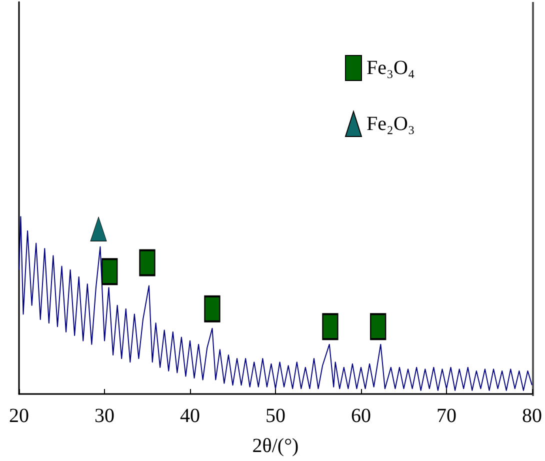 The width and height of the screenshot is (545, 461). Describe the element at coordinates (19, 416) in the screenshot. I see `x-tick-label: 20` at that location.